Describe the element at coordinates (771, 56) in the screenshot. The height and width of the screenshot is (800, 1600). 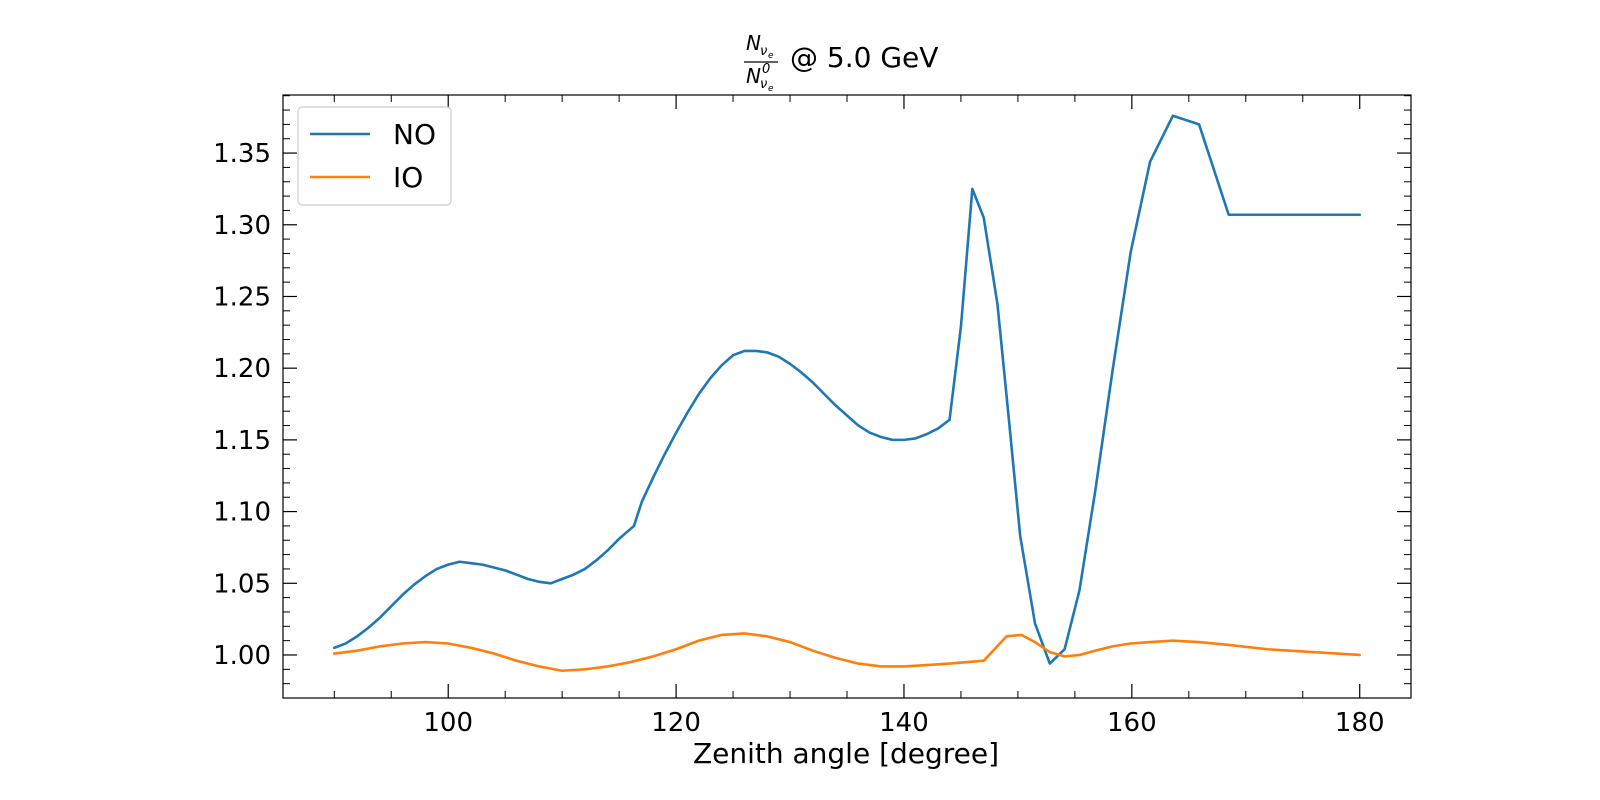
I see `title-numerator-subsub: e` at that location.